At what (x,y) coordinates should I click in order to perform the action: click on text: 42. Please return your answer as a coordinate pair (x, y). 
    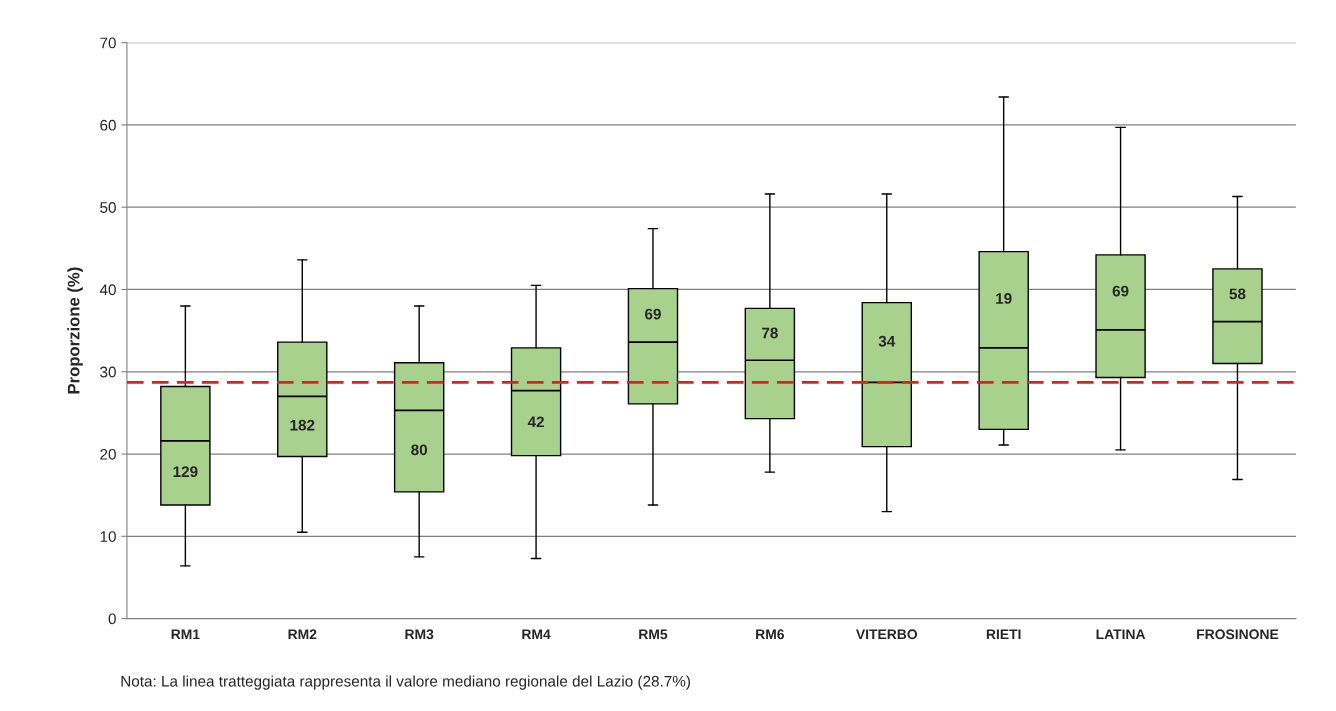
    Looking at the image, I should click on (535, 422).